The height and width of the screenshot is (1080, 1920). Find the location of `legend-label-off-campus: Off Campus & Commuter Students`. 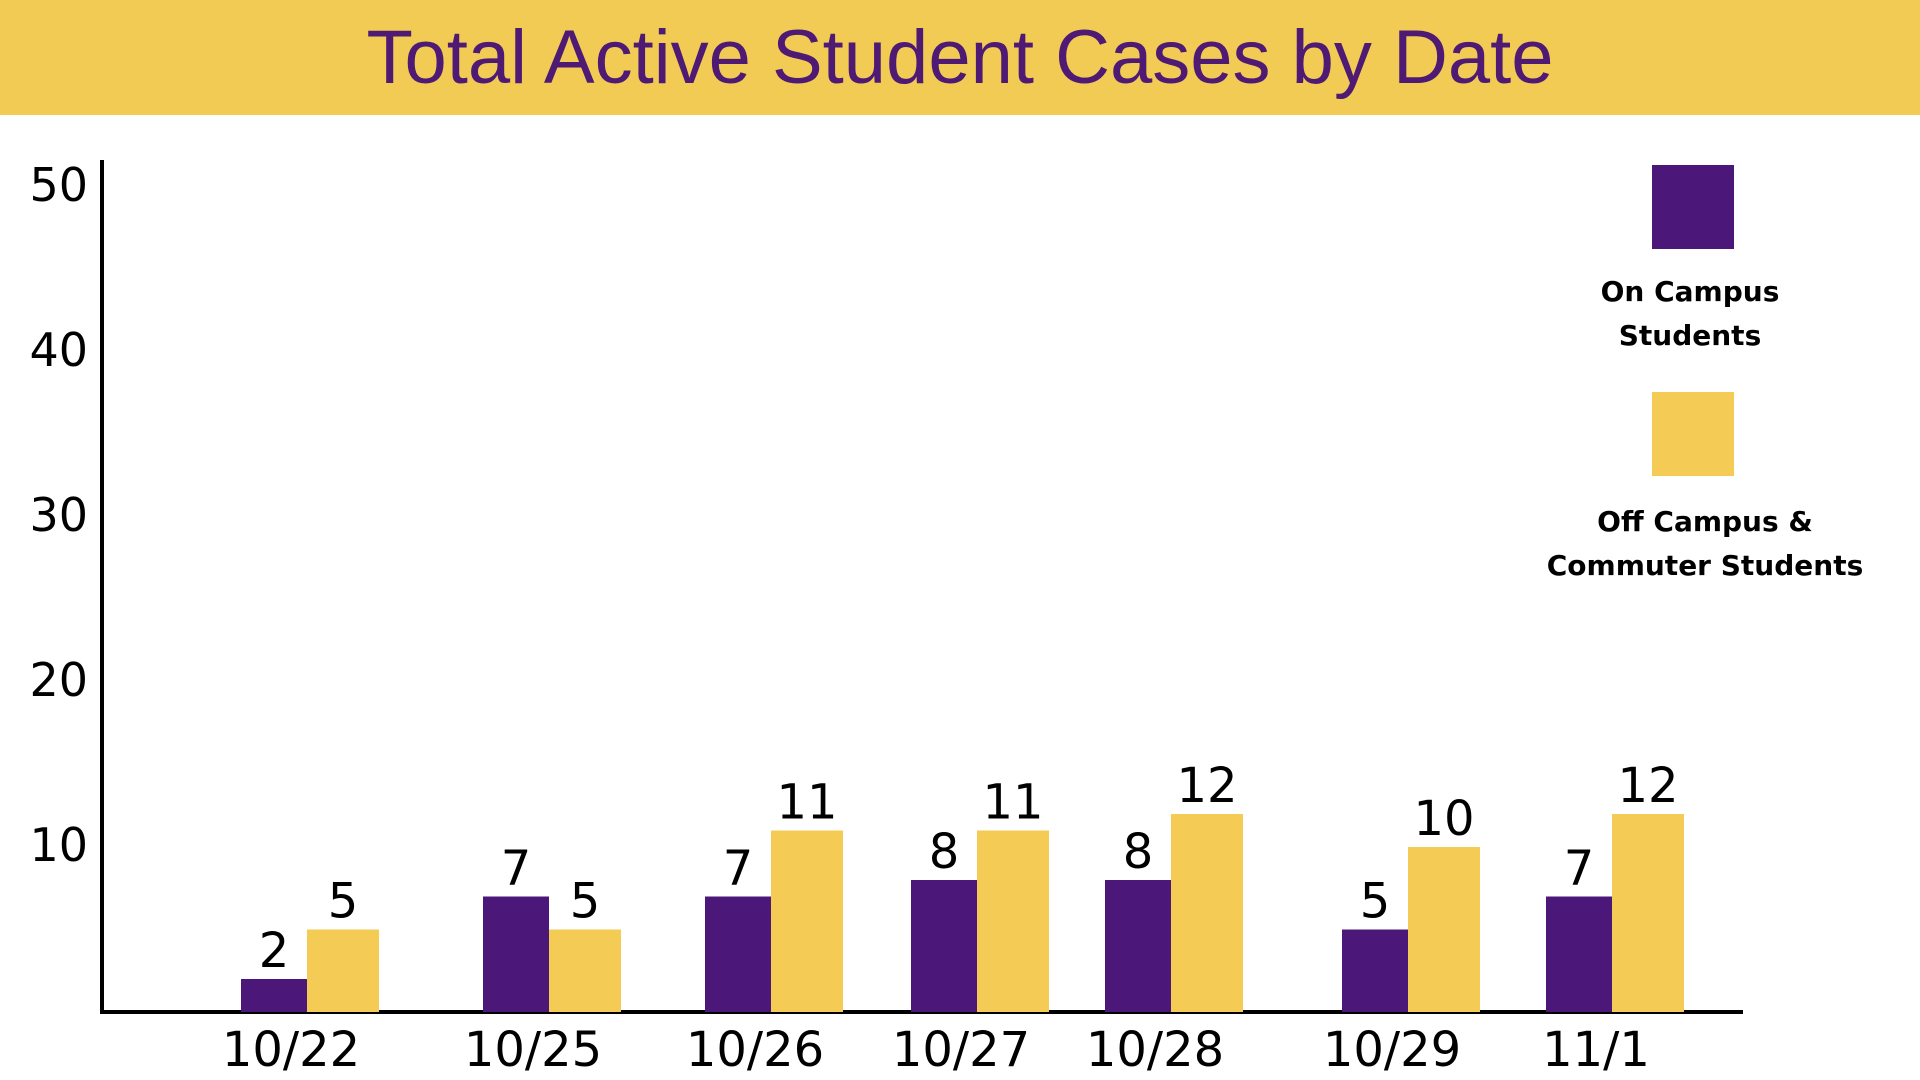

legend-label-off-campus: Off Campus & Commuter Students is located at coordinates (1705, 544).